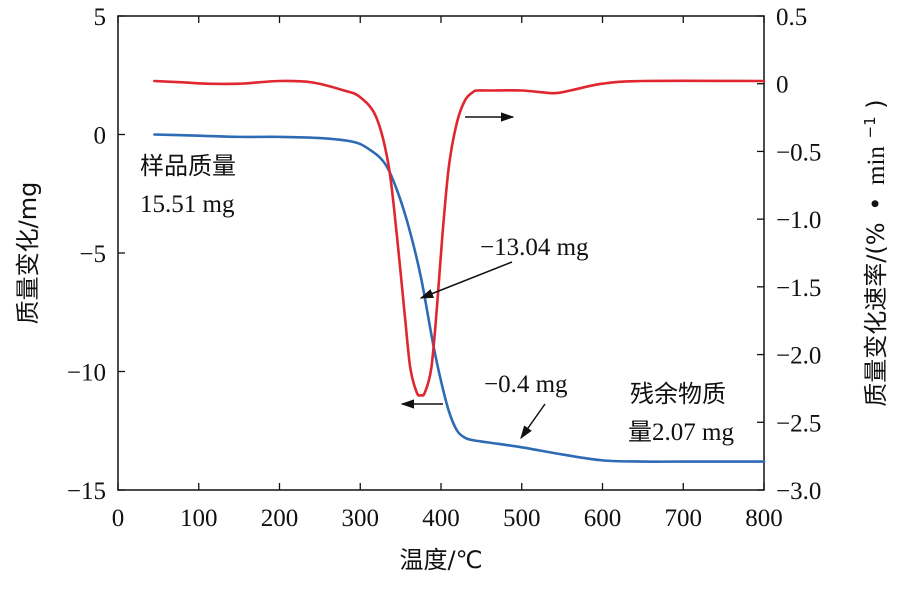  Describe the element at coordinates (876, 314) in the screenshot. I see `y-right-axis-title-main: 质量变化速率/(%` at that location.